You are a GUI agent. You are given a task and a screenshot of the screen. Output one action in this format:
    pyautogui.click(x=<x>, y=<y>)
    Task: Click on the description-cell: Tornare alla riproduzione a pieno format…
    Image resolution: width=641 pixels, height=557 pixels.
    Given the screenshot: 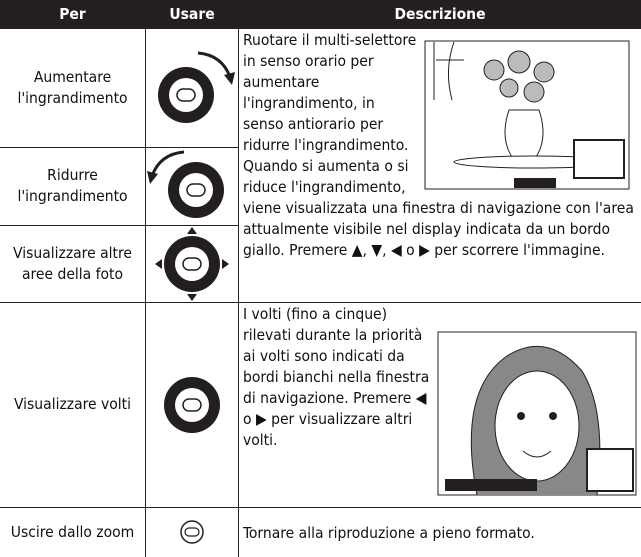 What is the action you would take?
    pyautogui.click(x=439, y=532)
    